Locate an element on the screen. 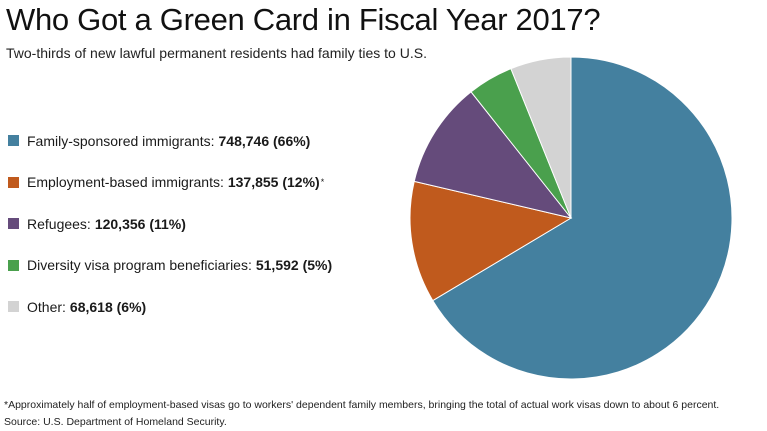  legend-label-employment: Employment-based immigrants: is located at coordinates (125, 182).